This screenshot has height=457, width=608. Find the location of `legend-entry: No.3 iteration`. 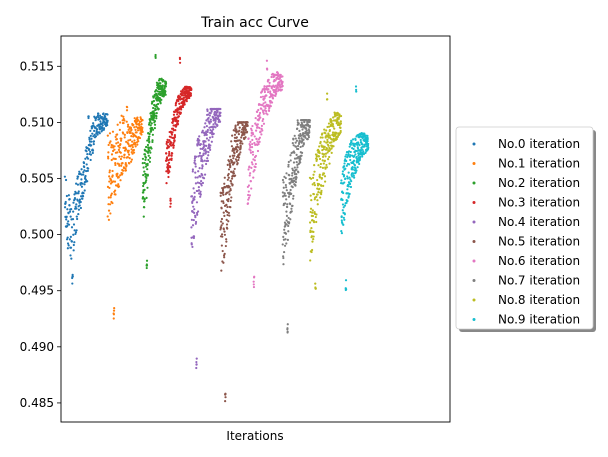

legend-entry: No.3 iteration is located at coordinates (539, 203).